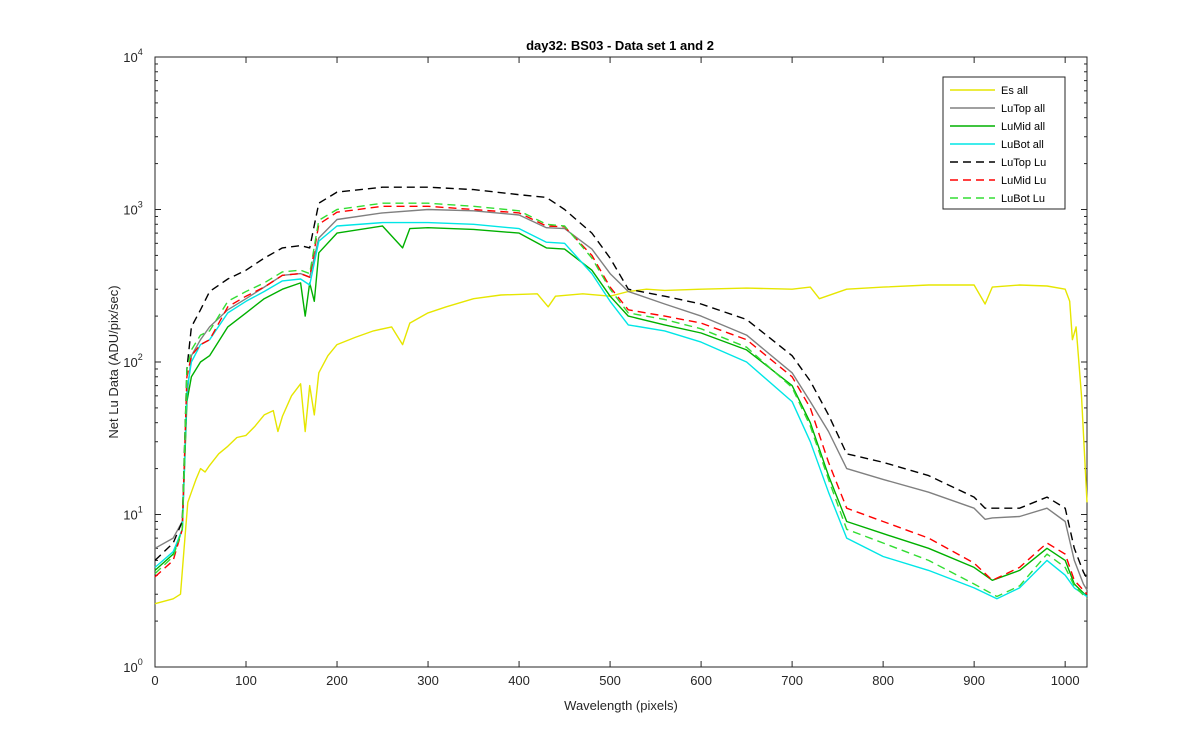 The width and height of the screenshot is (1200, 750). What do you see at coordinates (337, 680) in the screenshot?
I see `x-tick-label: 200` at bounding box center [337, 680].